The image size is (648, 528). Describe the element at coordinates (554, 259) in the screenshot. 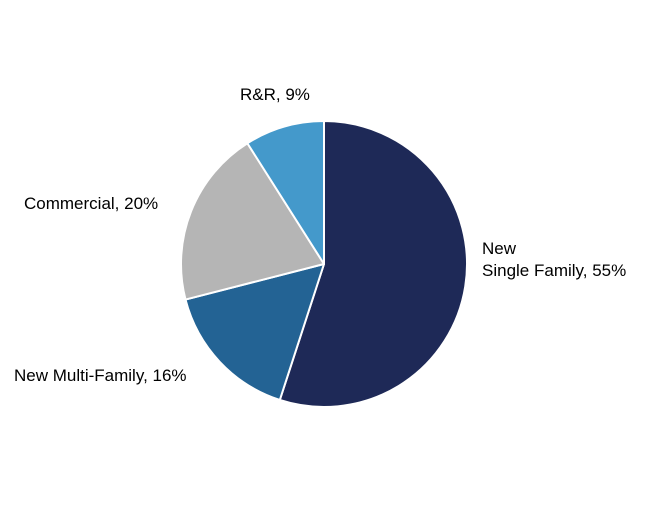

I see `slice-label: New Single Family, 55%` at that location.